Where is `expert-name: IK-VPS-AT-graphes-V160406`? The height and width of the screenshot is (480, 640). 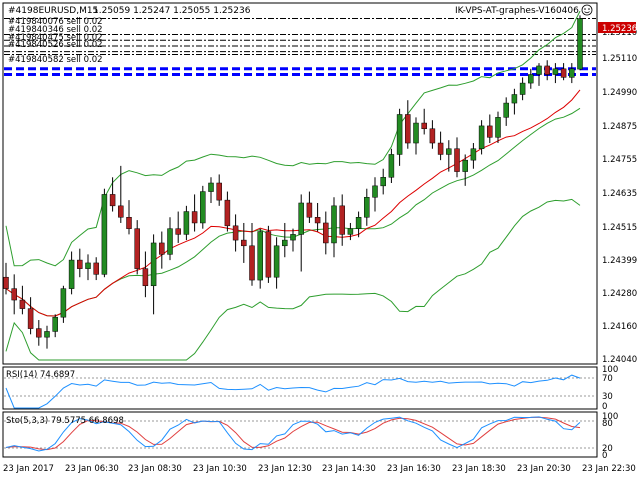 expert-name: IK-VPS-AT-graphes-V160406 is located at coordinates (517, 11).